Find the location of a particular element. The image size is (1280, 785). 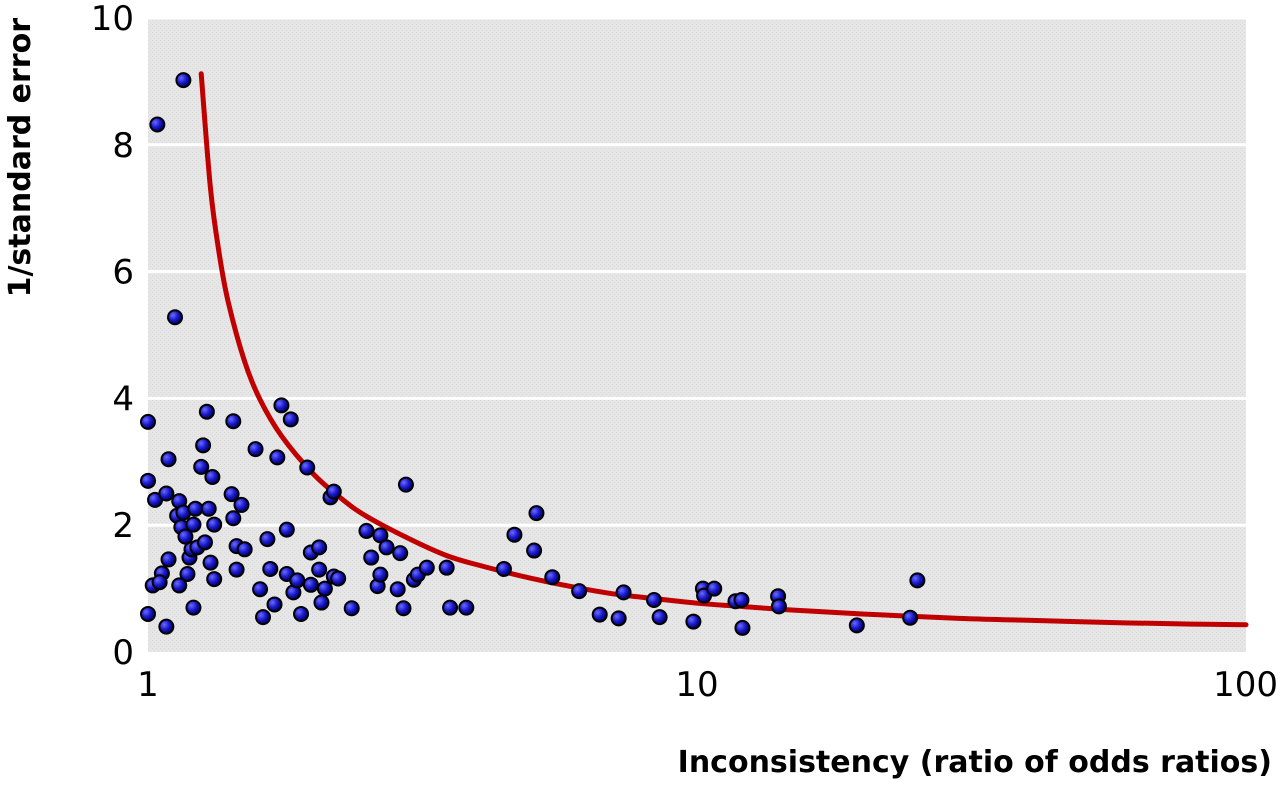

x-tick-label: 100 is located at coordinates (1245, 685).